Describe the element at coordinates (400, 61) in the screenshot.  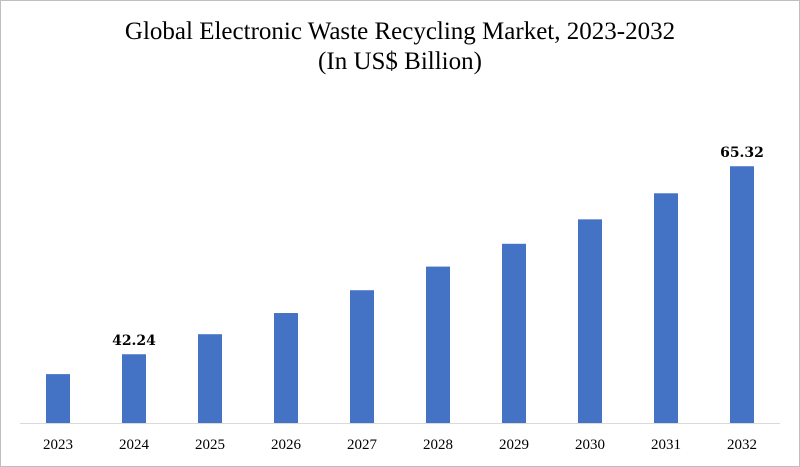
I see `chart-subtitle: (In US$ Billion)` at that location.